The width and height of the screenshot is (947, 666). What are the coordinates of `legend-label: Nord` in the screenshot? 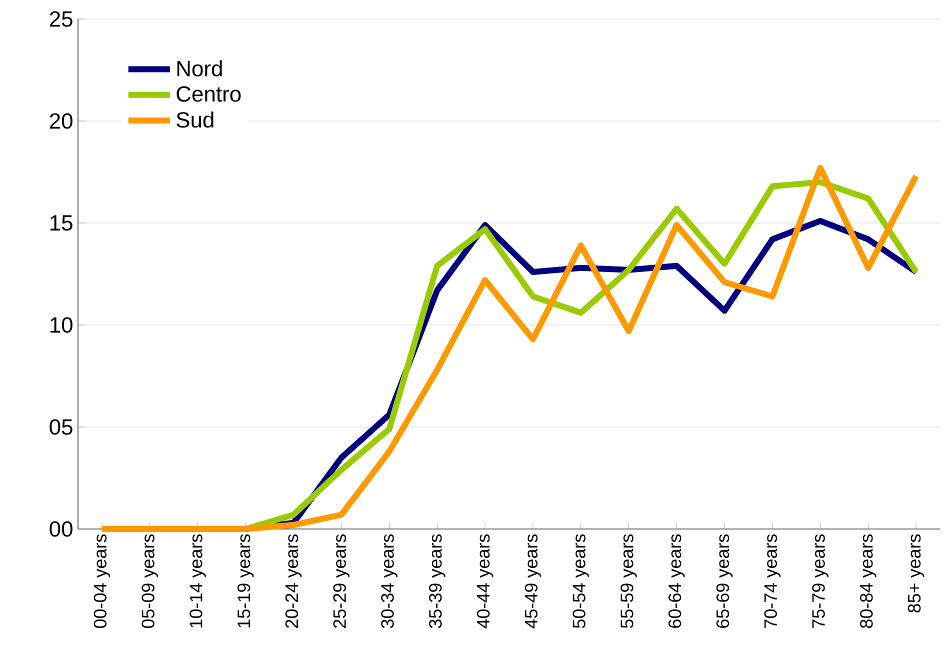 It's located at (199, 68).